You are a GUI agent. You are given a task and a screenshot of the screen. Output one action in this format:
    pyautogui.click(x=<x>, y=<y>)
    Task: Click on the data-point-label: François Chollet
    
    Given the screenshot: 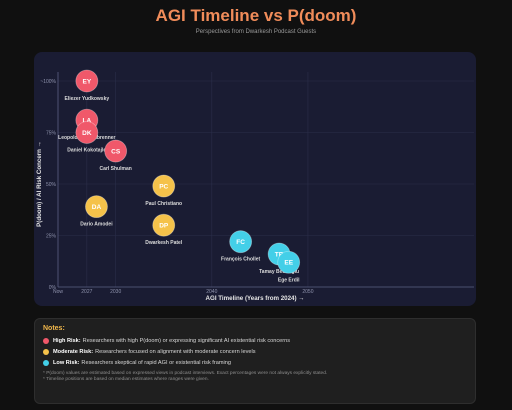 What is the action you would take?
    pyautogui.click(x=241, y=260)
    